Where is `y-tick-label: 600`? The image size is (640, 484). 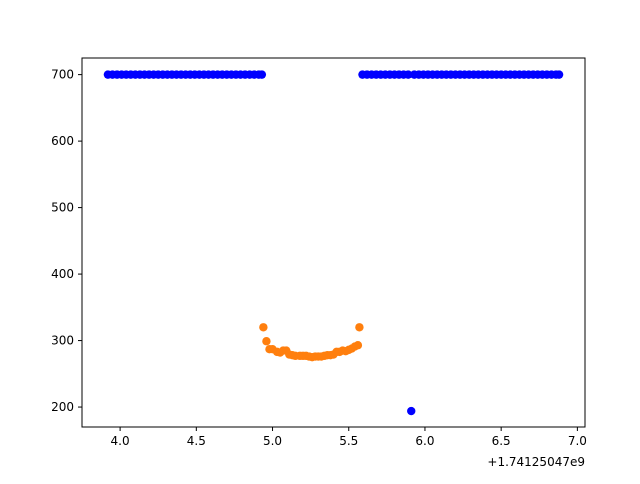 y-tick-label: 600 is located at coordinates (62, 141).